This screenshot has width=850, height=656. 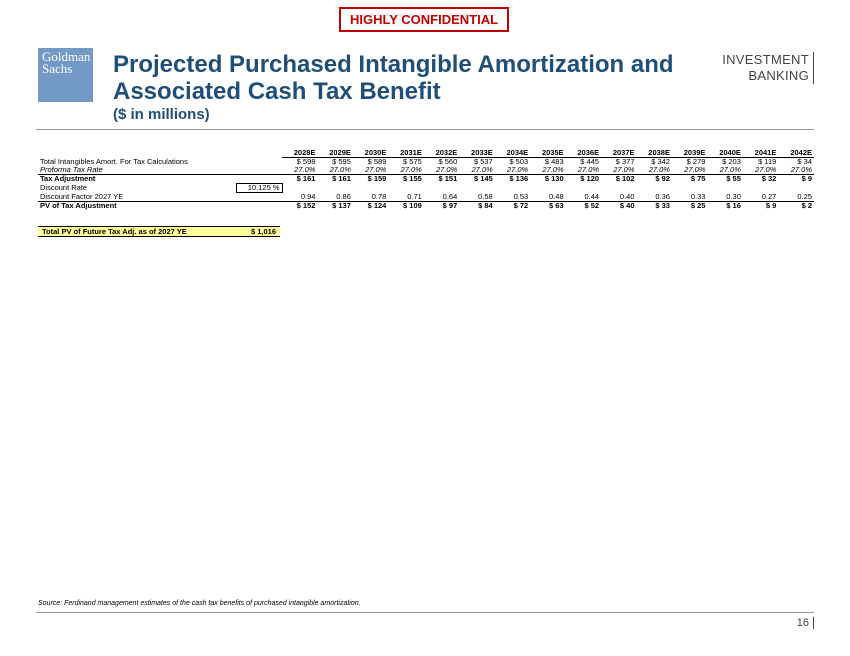 I want to click on year-header: 2028E, so click(x=300, y=153).